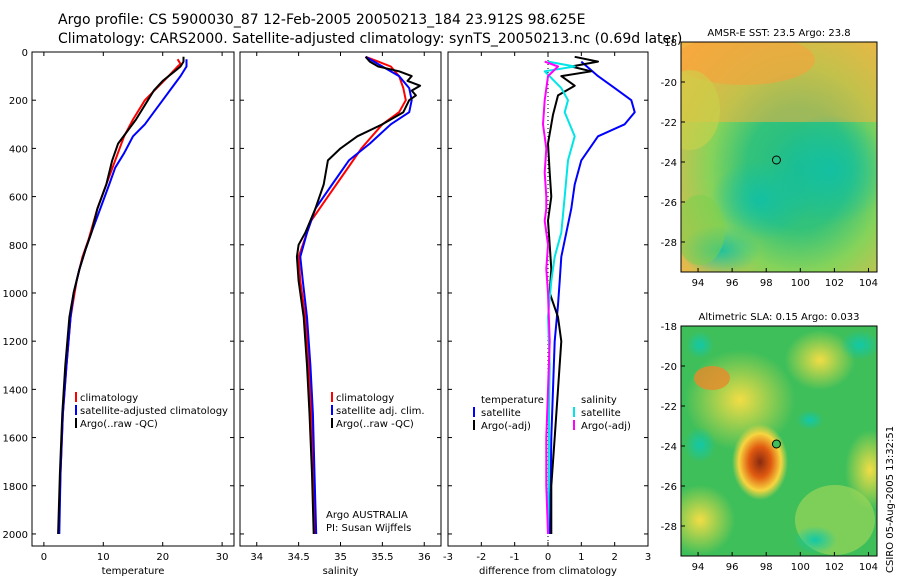 This screenshot has height=580, width=900. What do you see at coordinates (732, 567) in the screenshot?
I see `sla-map-lon-tick-label: 96` at bounding box center [732, 567].